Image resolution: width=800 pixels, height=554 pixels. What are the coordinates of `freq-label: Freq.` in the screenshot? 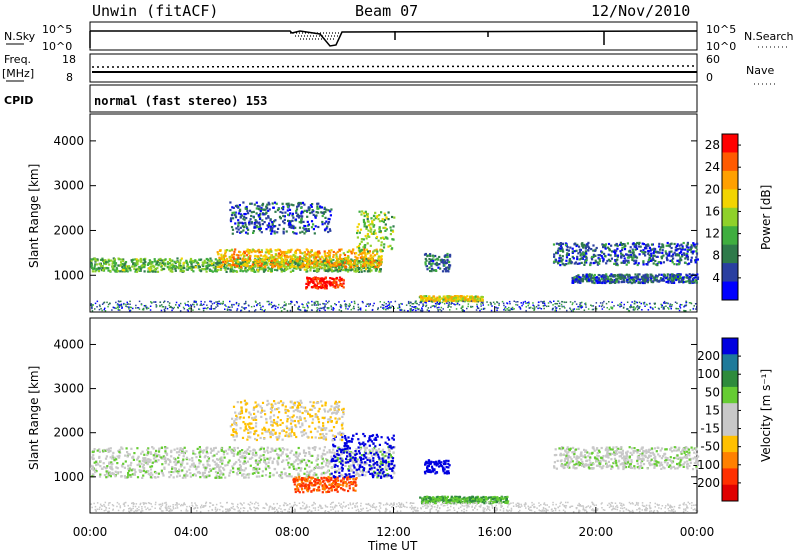 It's located at (17, 59).